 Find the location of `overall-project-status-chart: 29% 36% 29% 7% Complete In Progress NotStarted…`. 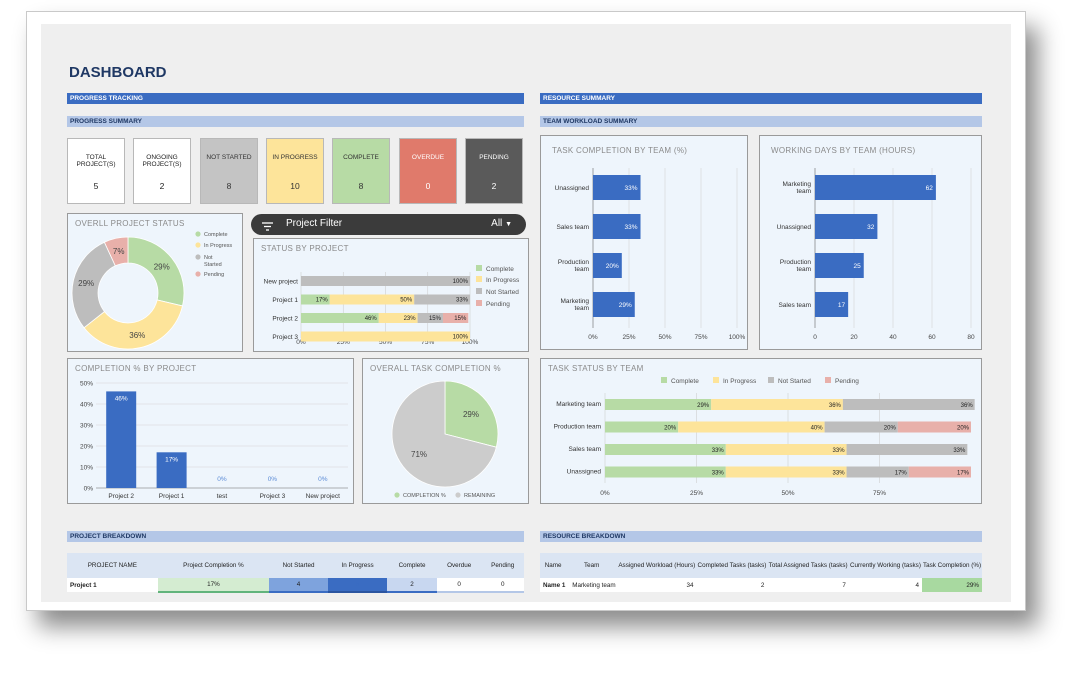

overall-project-status-chart: 29% 36% 29% 7% Complete In Progress NotStarted… is located at coordinates (151, 290).